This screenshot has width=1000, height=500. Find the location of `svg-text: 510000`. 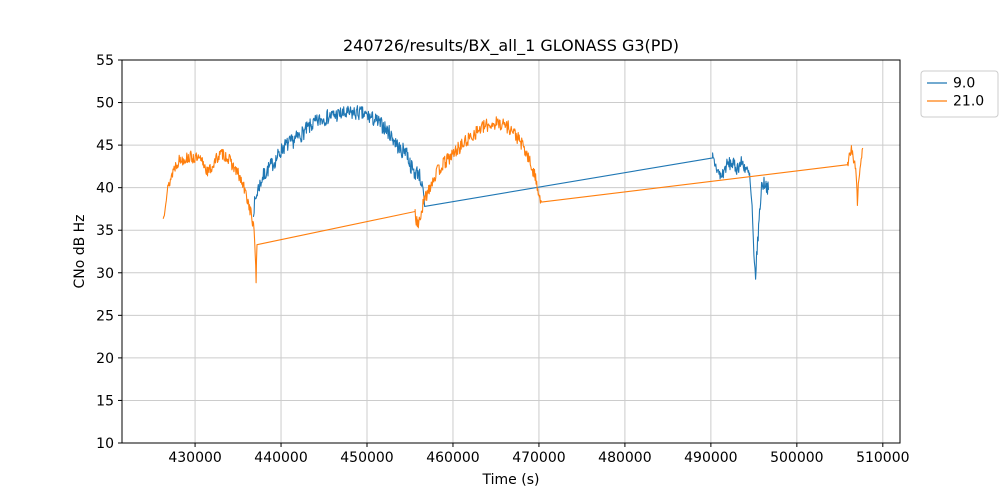

svg-text: 510000 is located at coordinates (882, 458).